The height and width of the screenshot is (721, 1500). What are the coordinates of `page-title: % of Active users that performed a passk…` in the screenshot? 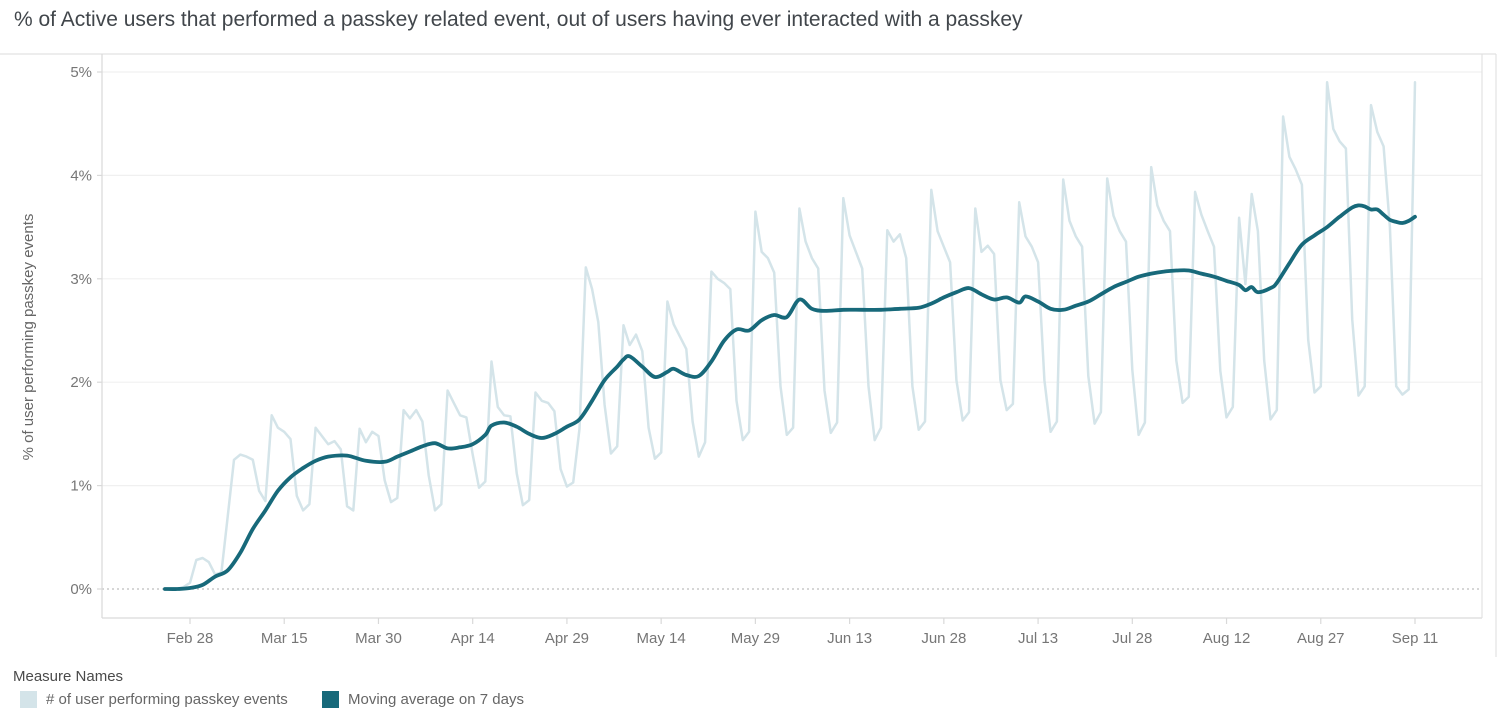 It's located at (518, 19).